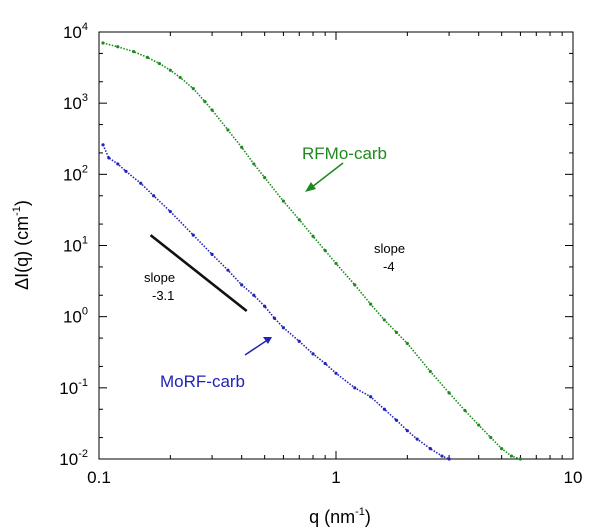 The width and height of the screenshot is (593, 529). I want to click on rfmo-arrow, so click(324, 177).